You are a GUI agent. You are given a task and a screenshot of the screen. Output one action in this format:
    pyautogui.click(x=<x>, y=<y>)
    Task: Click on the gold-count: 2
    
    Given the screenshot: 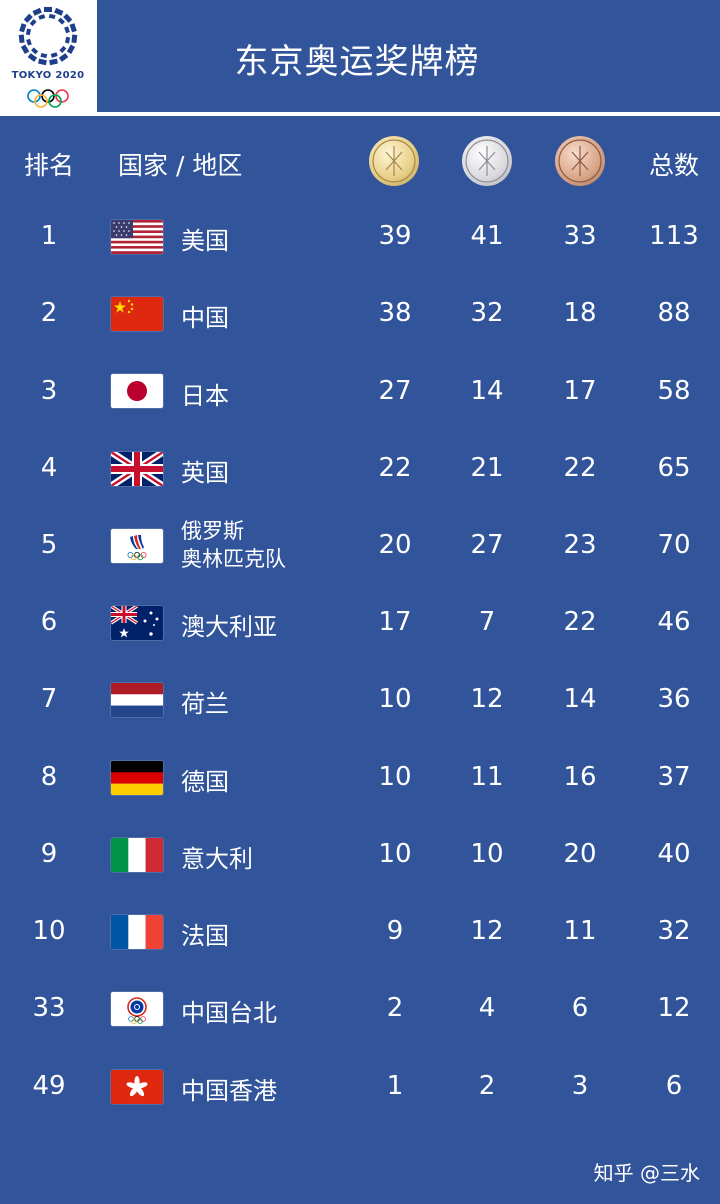 What is the action you would take?
    pyautogui.click(x=395, y=1008)
    